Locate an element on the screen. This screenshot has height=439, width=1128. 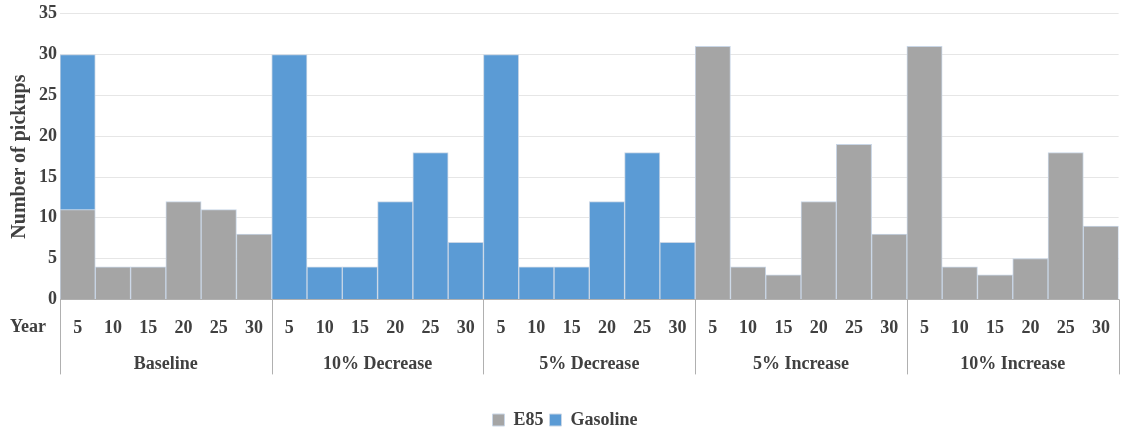
text: Baseline is located at coordinates (165, 363).